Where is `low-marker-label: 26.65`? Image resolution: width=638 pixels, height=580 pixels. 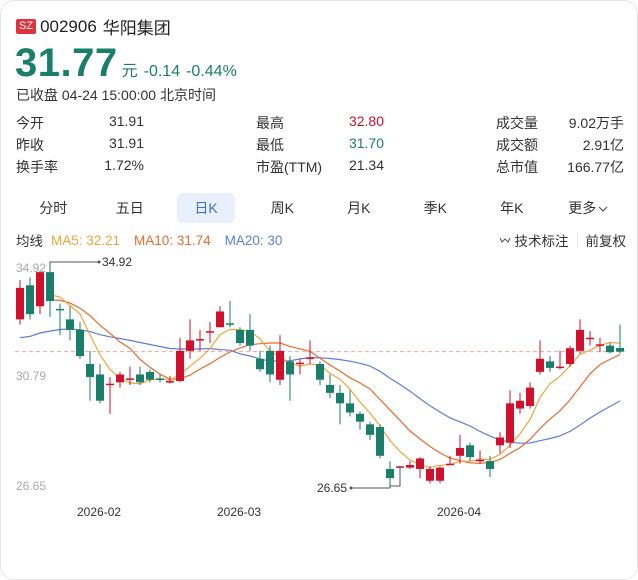
low-marker-label: 26.65 is located at coordinates (332, 488).